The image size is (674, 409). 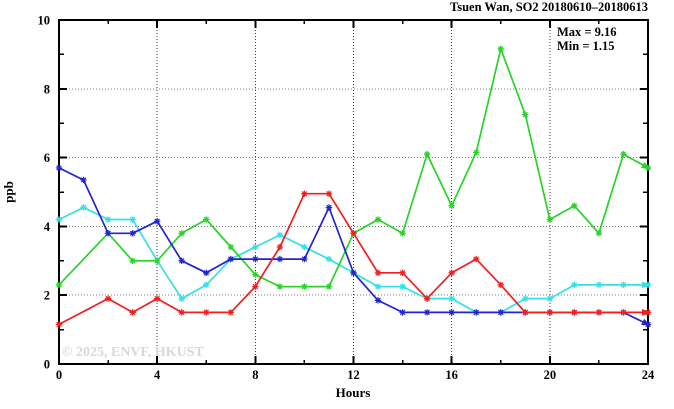 I want to click on x-tick-label: 20, so click(x=550, y=375).